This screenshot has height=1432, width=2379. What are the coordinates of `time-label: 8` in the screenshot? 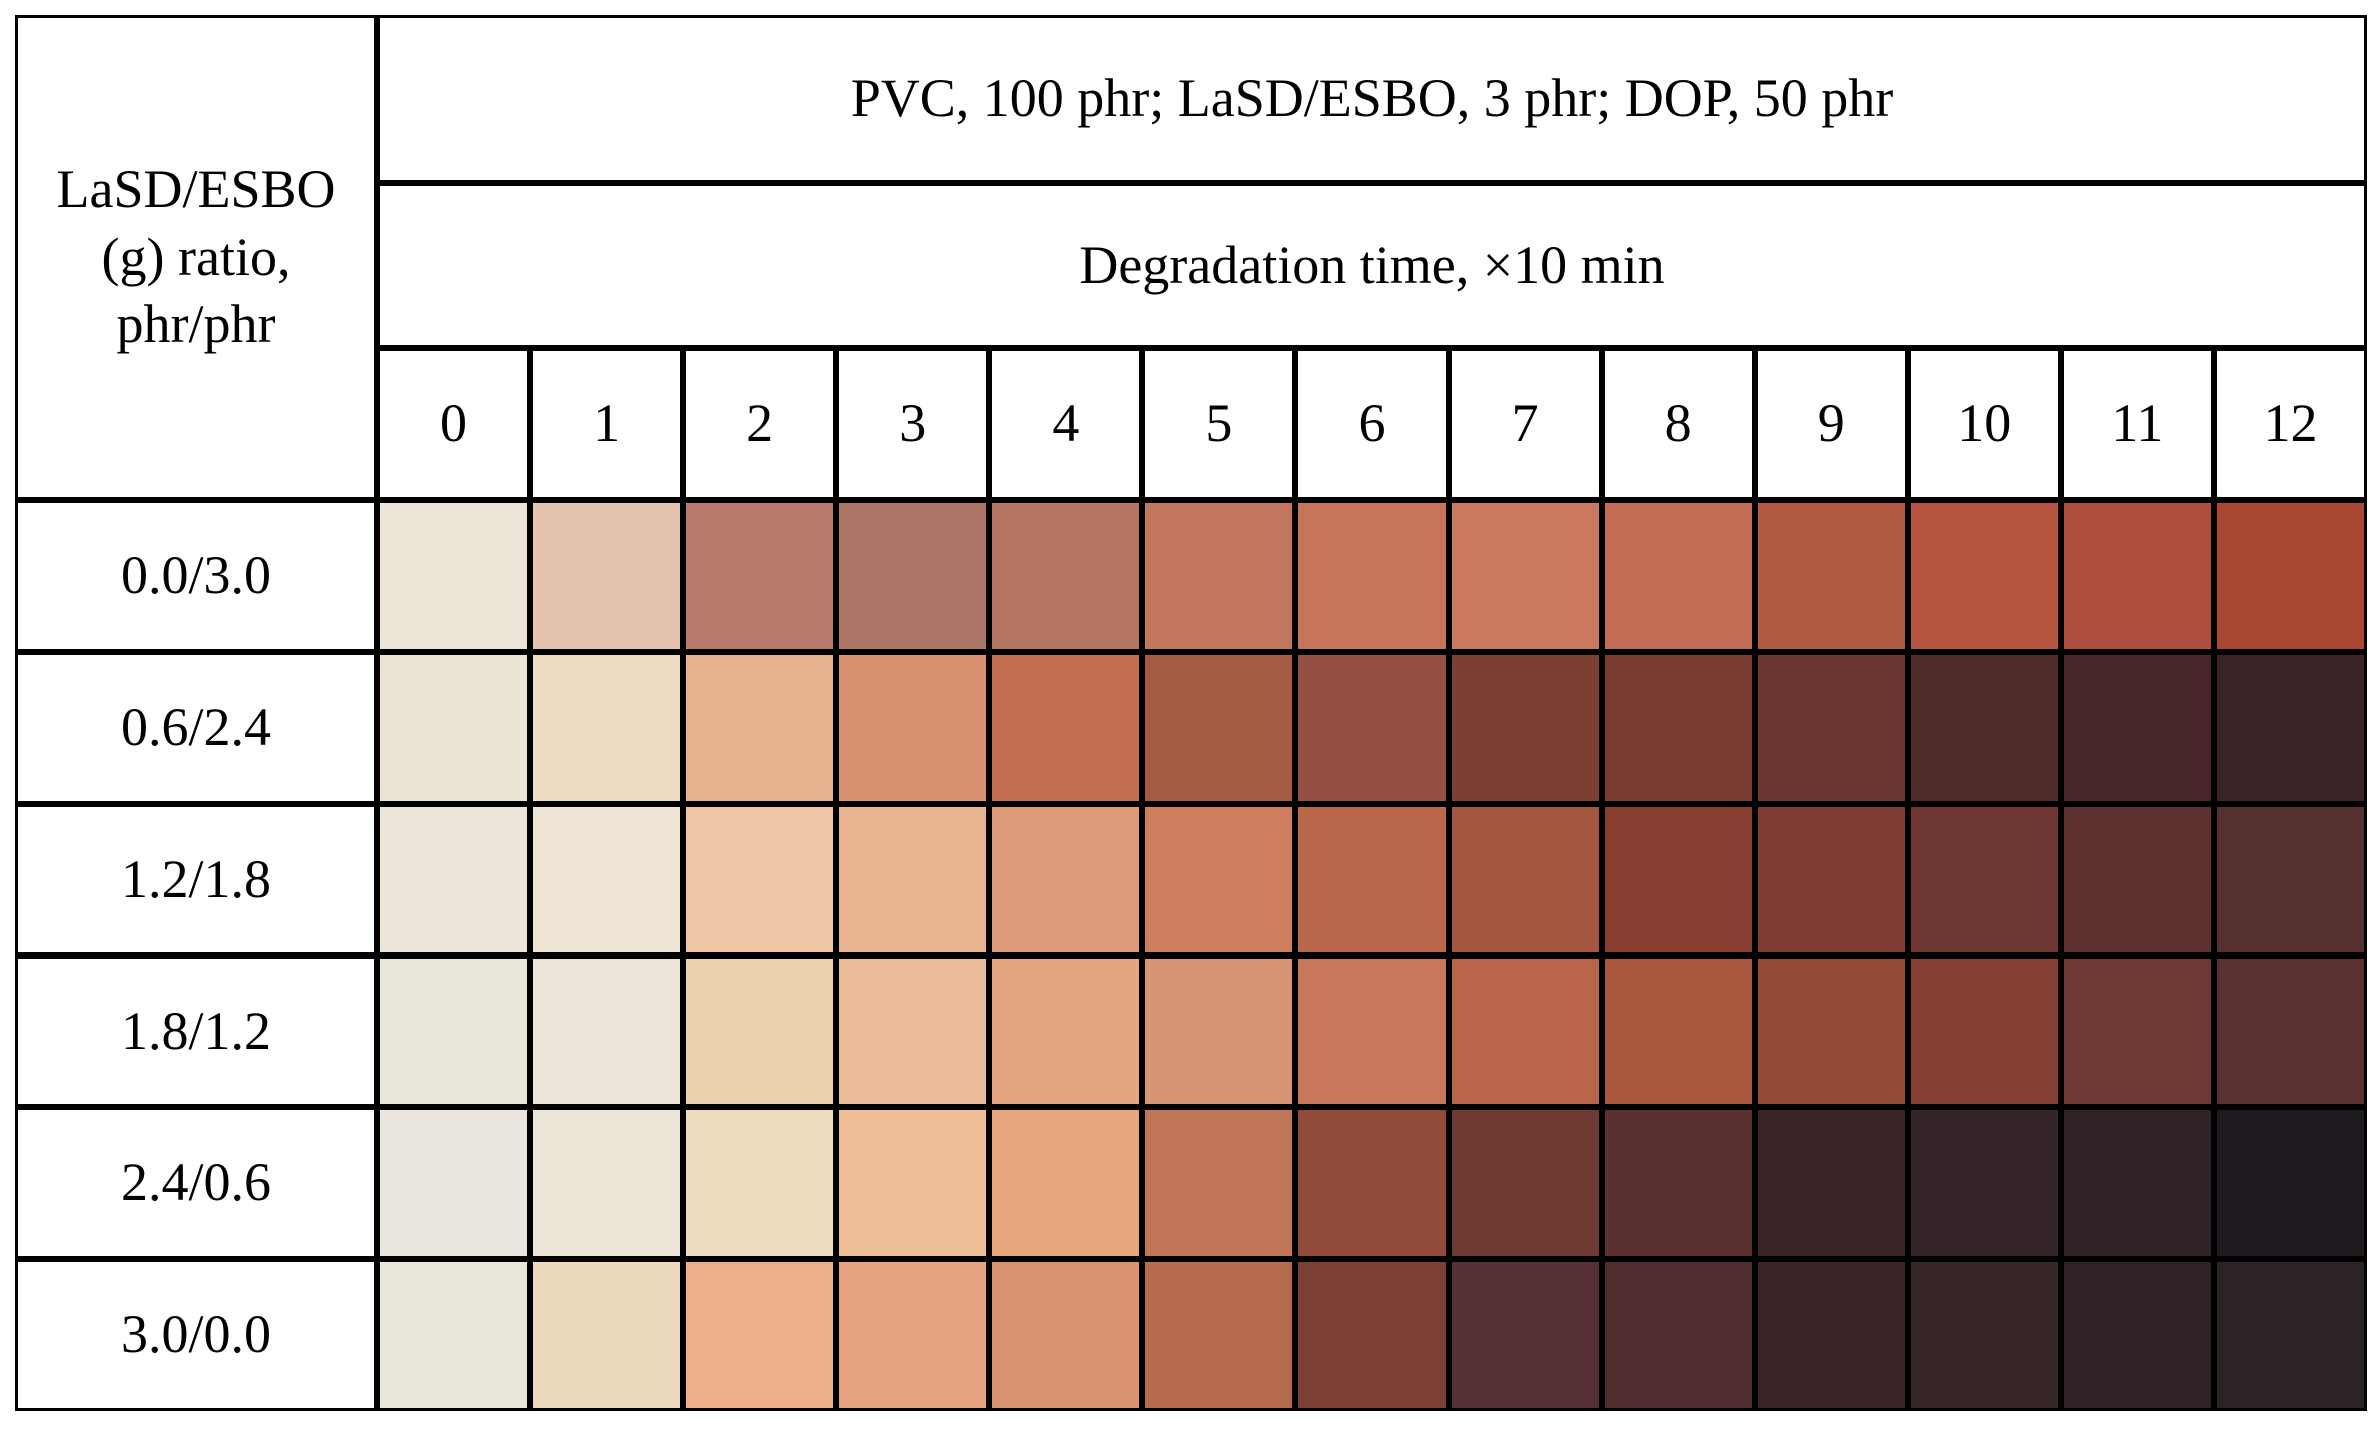 It's located at (1678, 424).